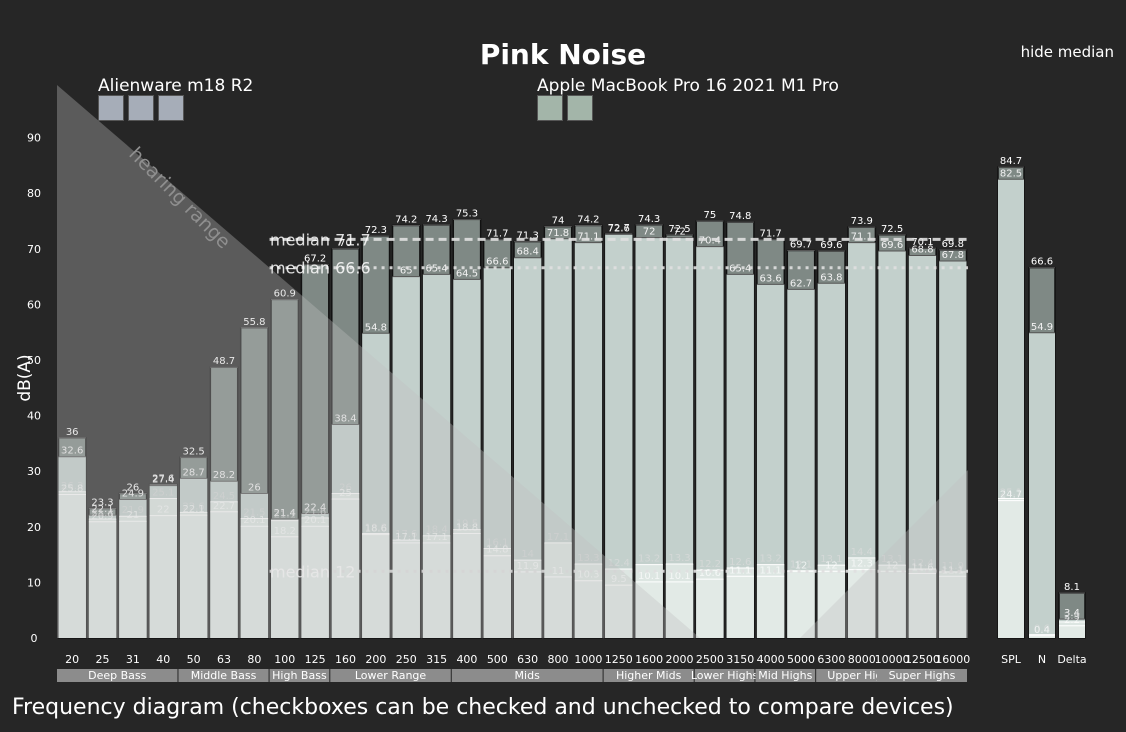 The width and height of the screenshot is (1126, 732). Describe the element at coordinates (345, 659) in the screenshot. I see `x-tick-label: 160` at that location.